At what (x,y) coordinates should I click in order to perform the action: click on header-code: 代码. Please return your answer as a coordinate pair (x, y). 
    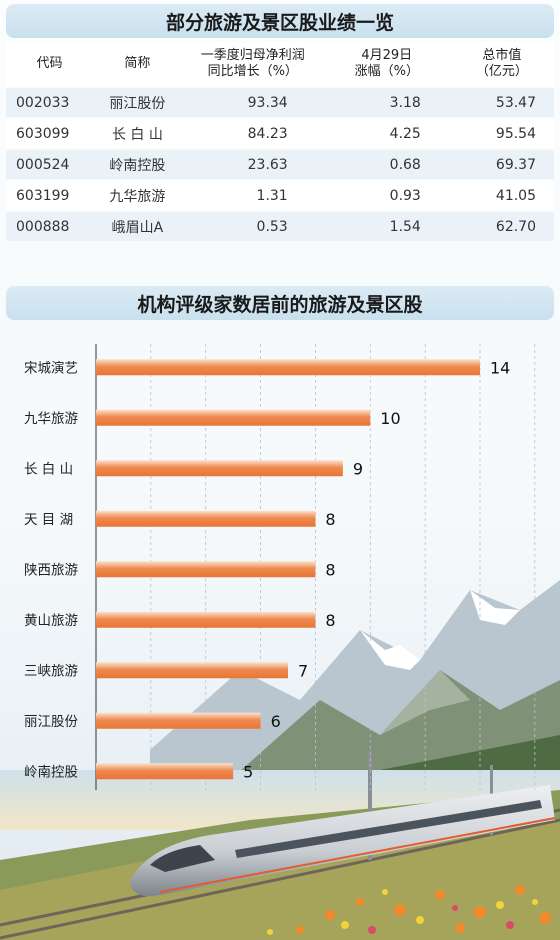
    Looking at the image, I should click on (50, 64).